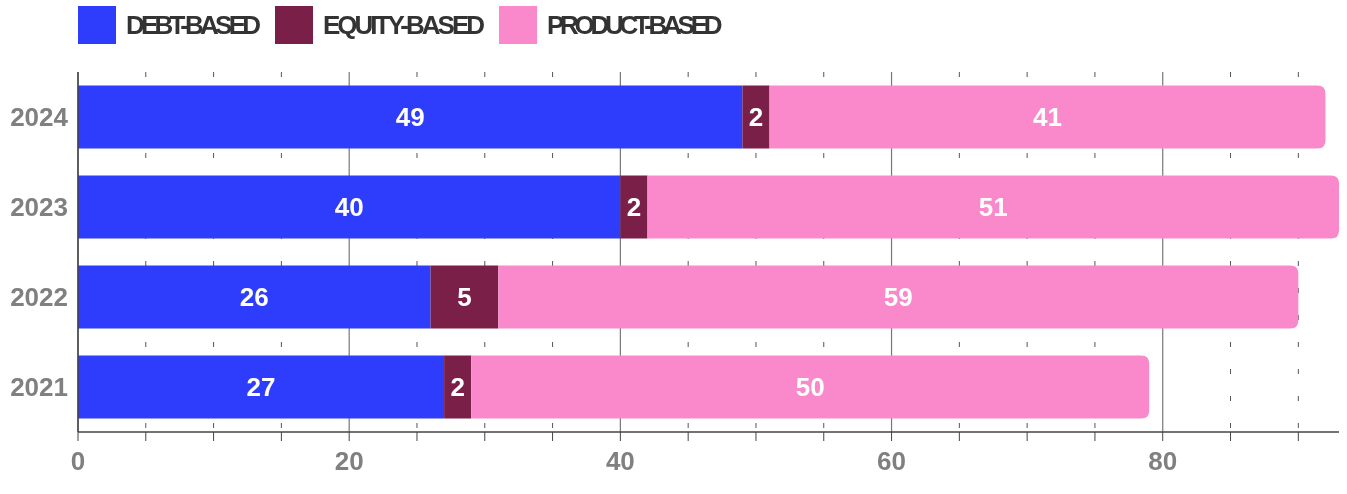 The height and width of the screenshot is (494, 1347). I want to click on y-tick-label: 2022, so click(39, 297).